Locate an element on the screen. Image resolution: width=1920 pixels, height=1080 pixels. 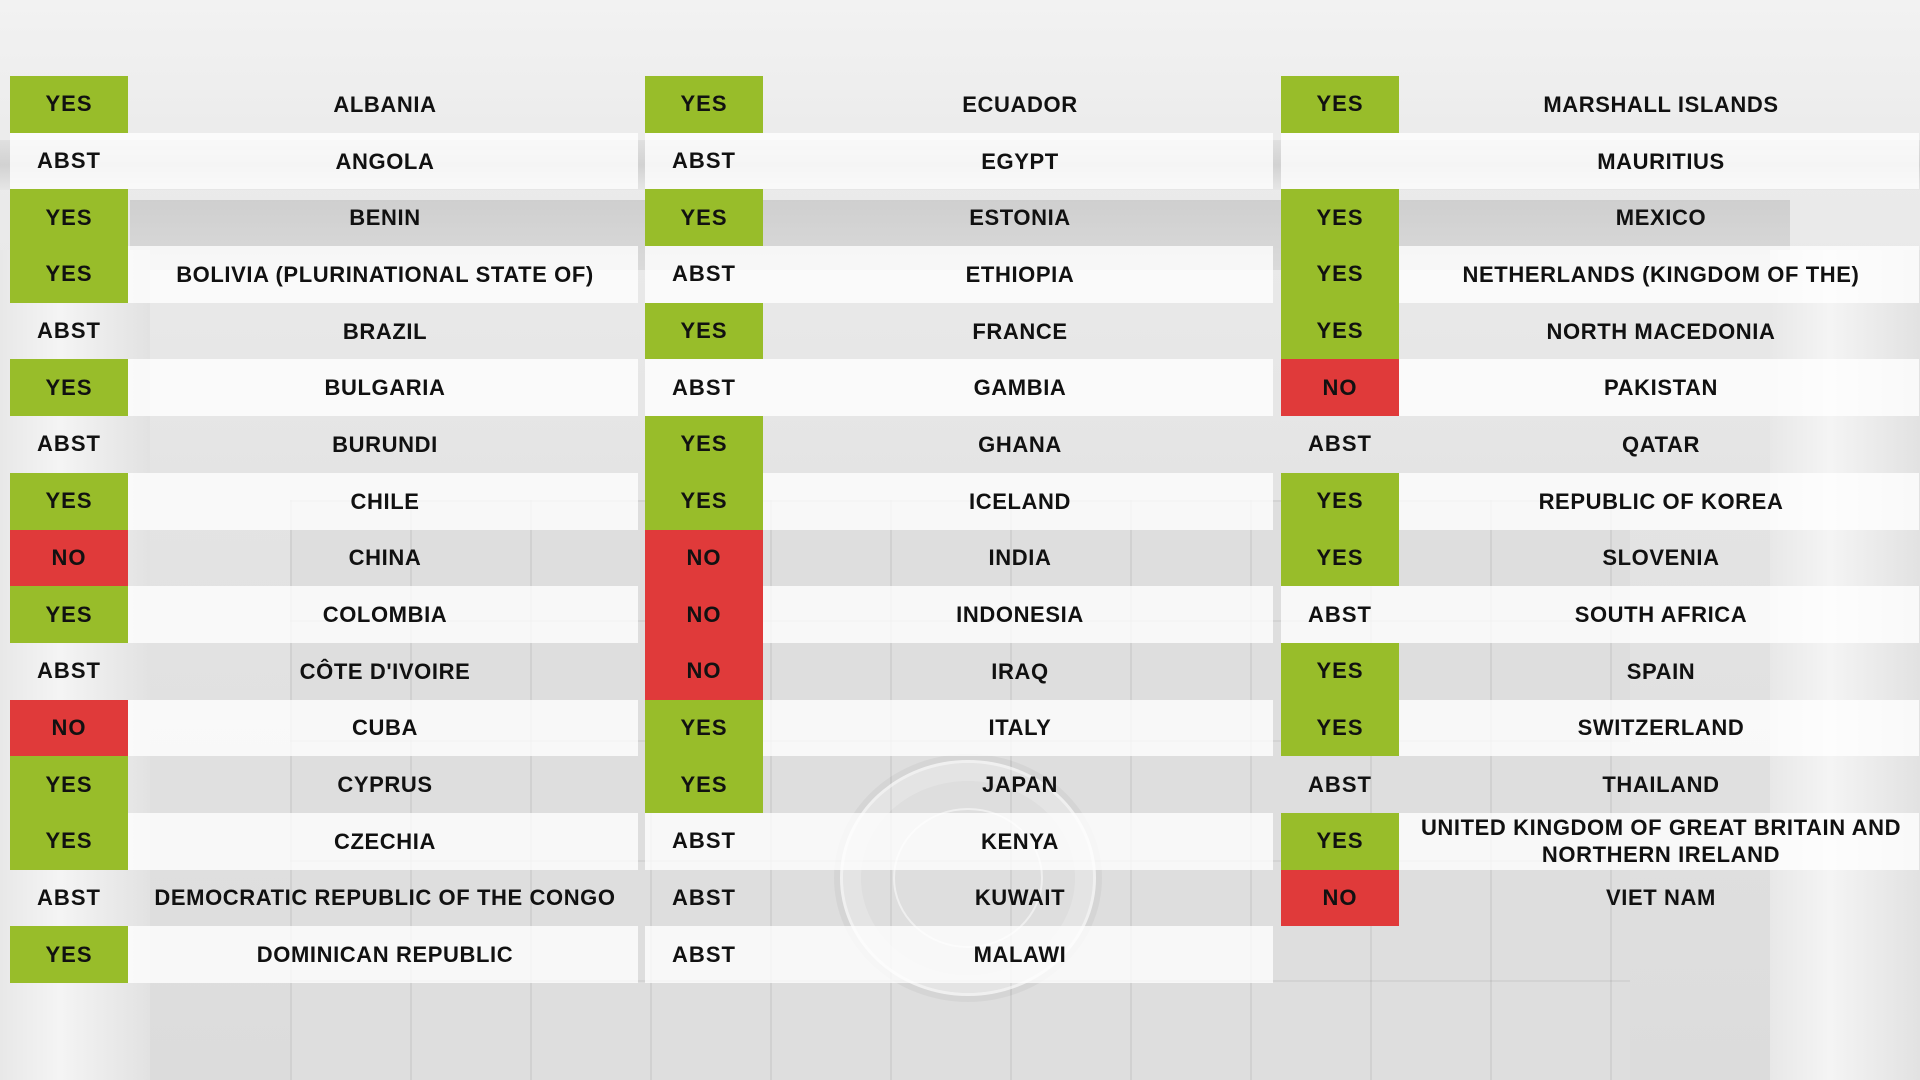
country-name: KENYA is located at coordinates (1020, 841).